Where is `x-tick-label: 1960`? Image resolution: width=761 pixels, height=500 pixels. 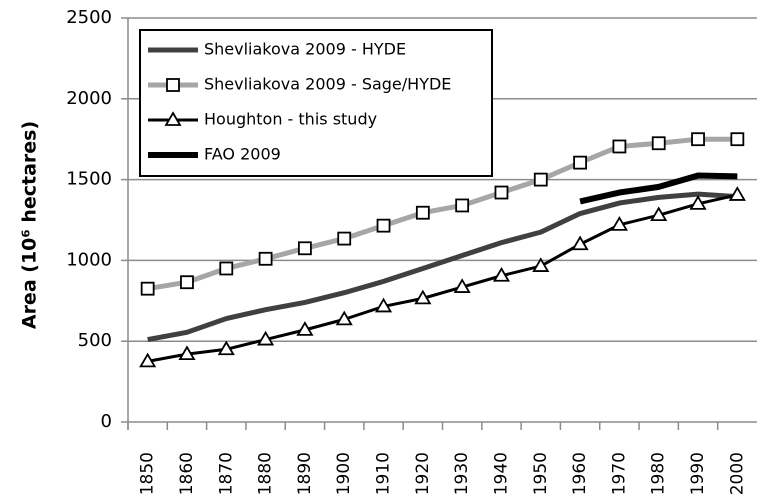
x-tick-label: 1960 is located at coordinates (580, 473).